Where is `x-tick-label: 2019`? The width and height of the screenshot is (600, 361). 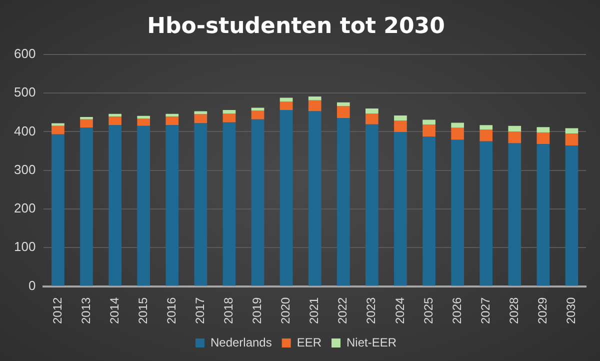
x-tick-label: 2019 is located at coordinates (257, 310).